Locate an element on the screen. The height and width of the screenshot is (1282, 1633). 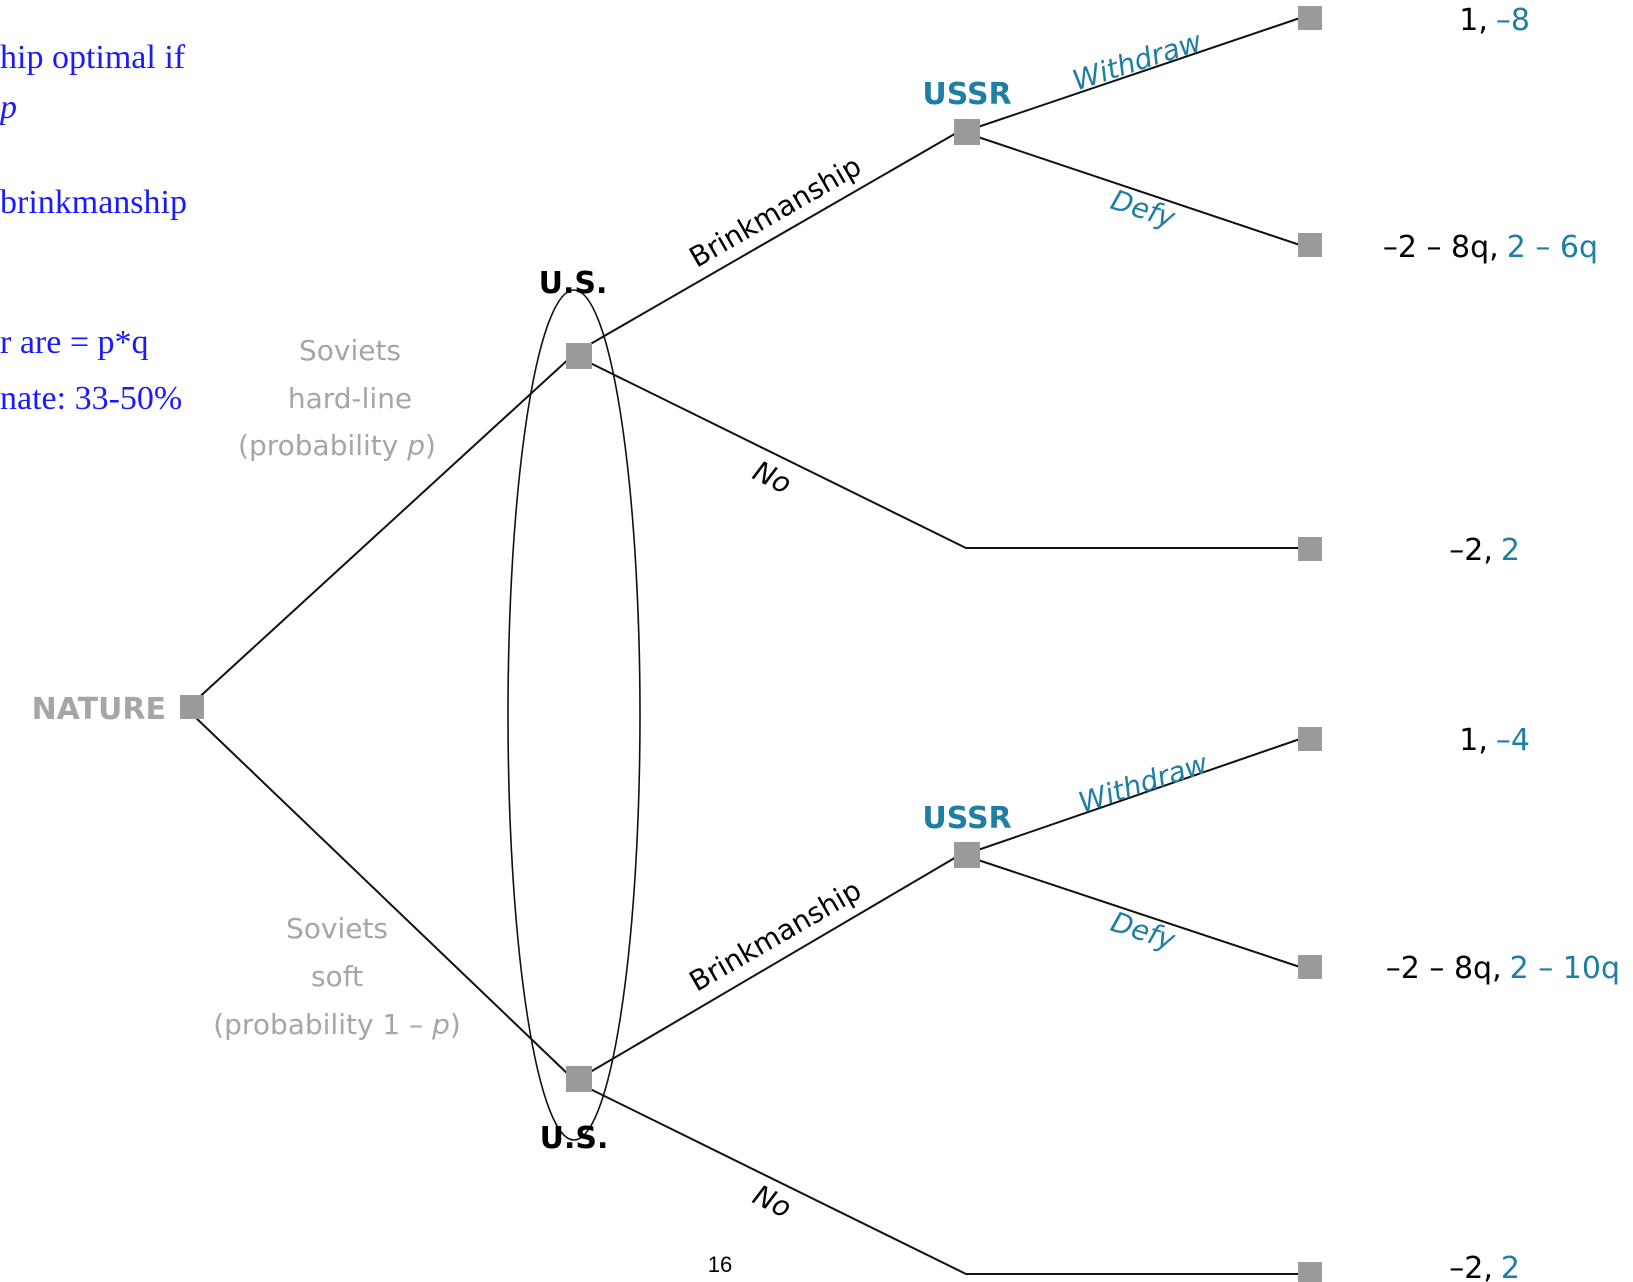
information-set-ellipse is located at coordinates (574, 715).